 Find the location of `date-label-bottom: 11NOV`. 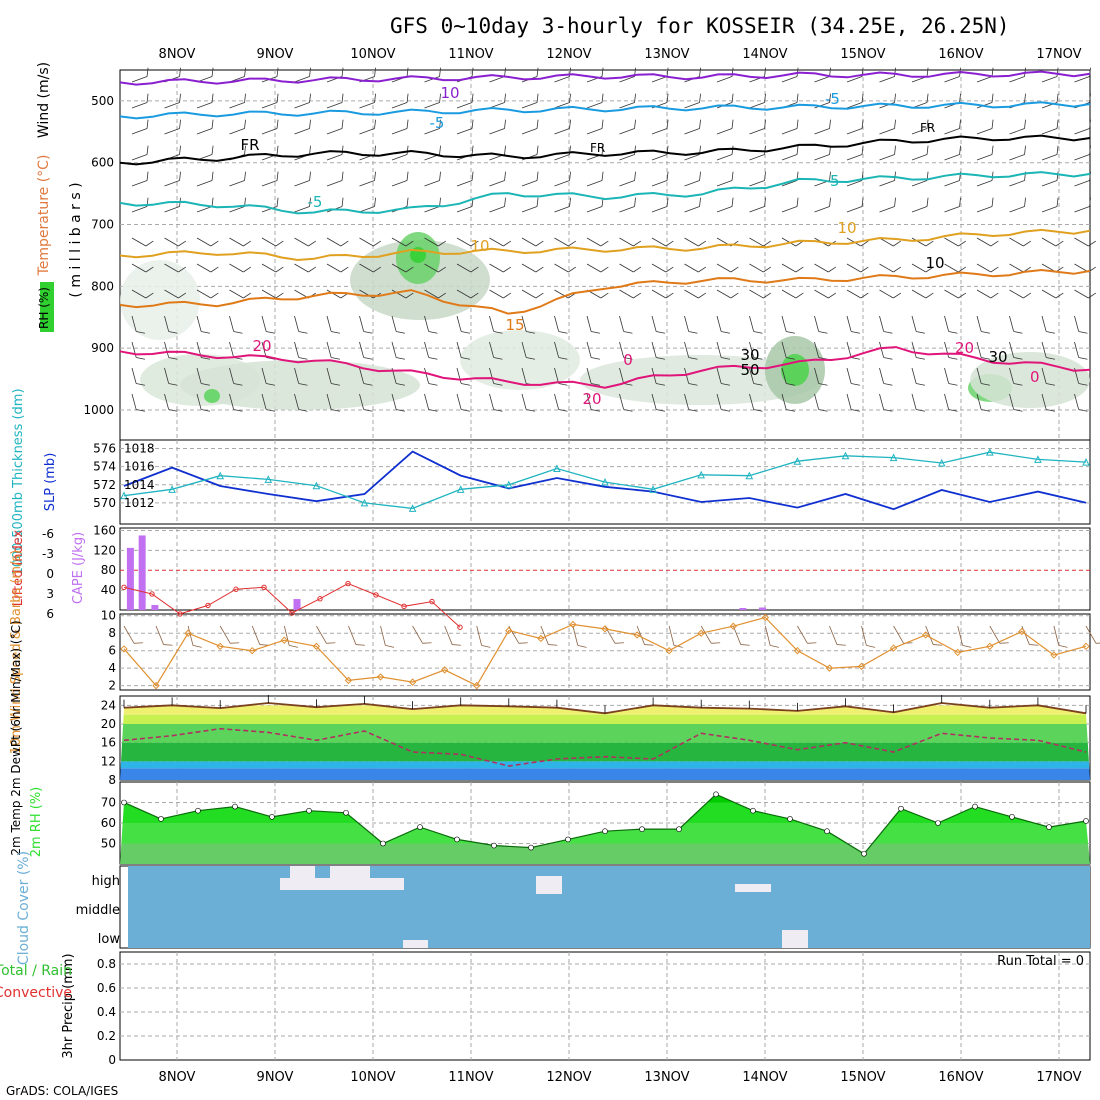

date-label-bottom: 11NOV is located at coordinates (470, 1077).